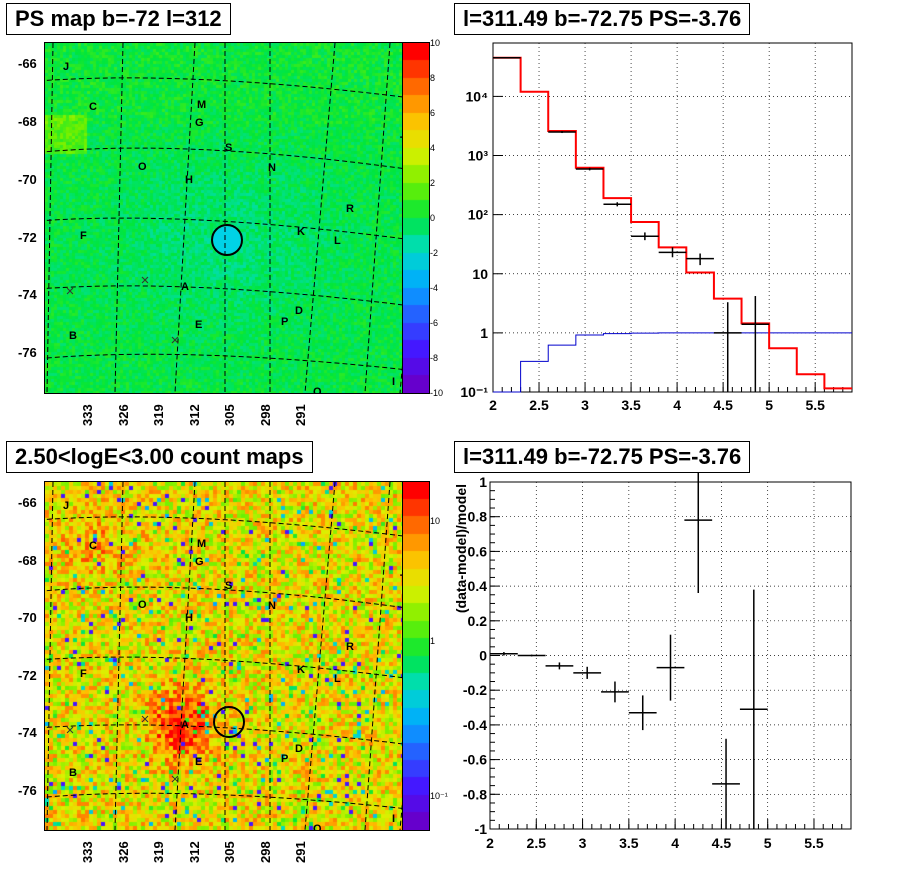  Describe the element at coordinates (437, 393) in the screenshot. I see `palette-tick: -10` at that location.